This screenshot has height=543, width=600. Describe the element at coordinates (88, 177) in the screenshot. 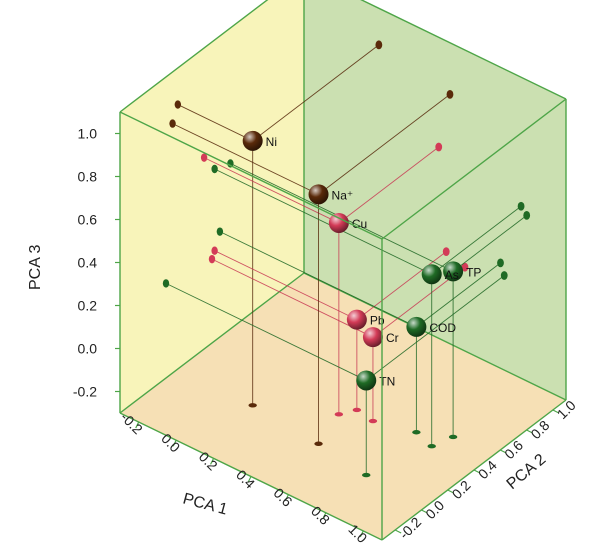

I see `pca3-tick-label: 0.8` at that location.